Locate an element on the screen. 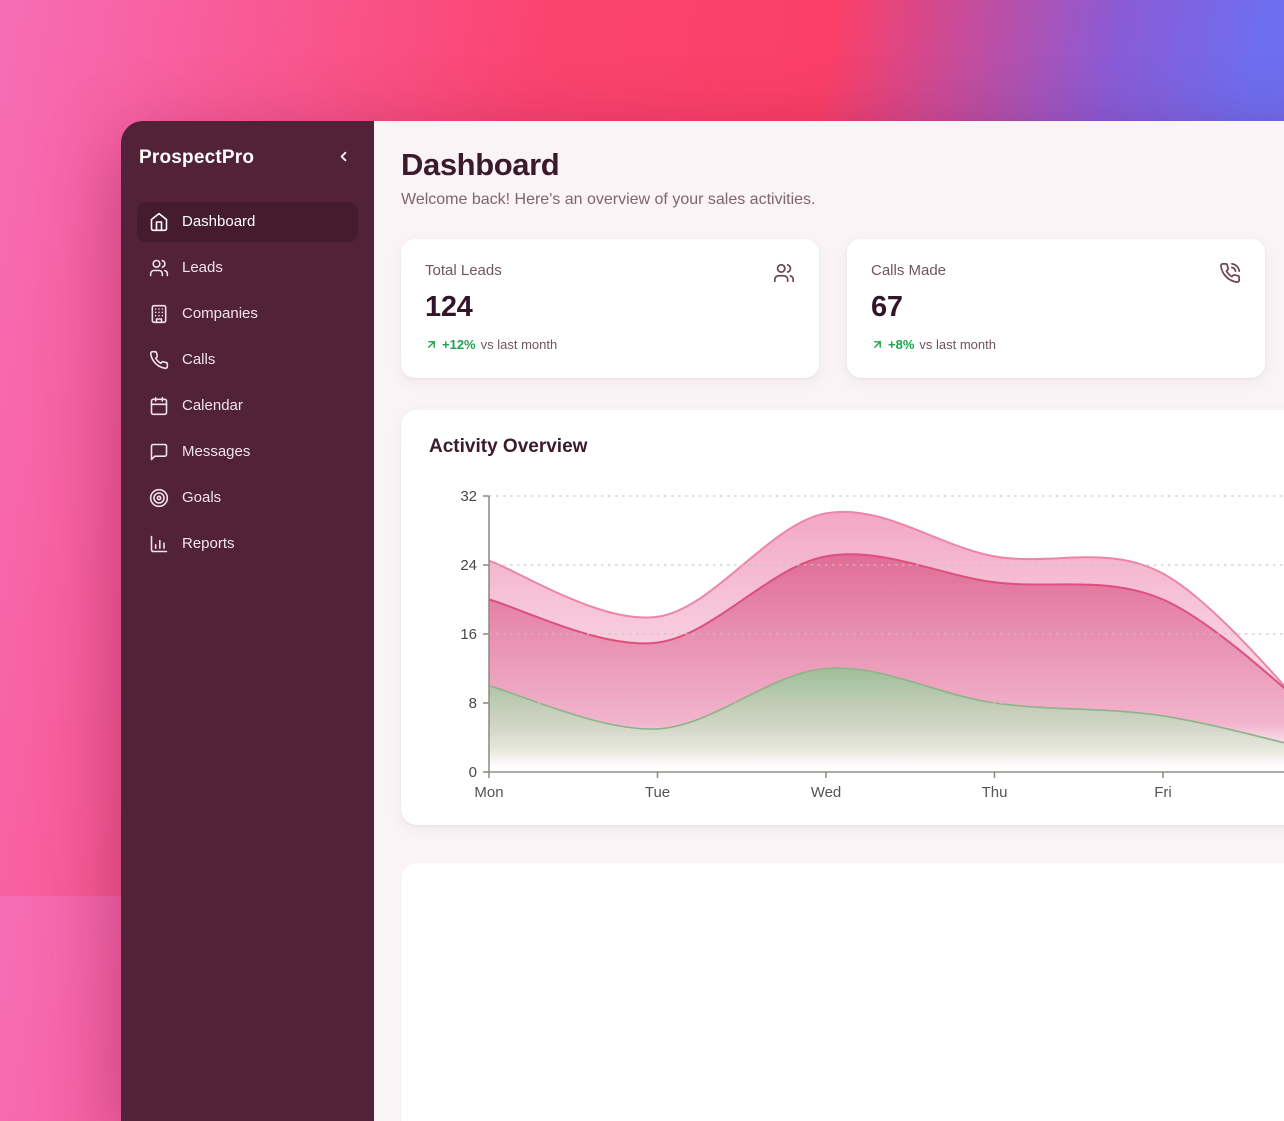 The image size is (1284, 1121). svg-text: 8 is located at coordinates (473, 703).